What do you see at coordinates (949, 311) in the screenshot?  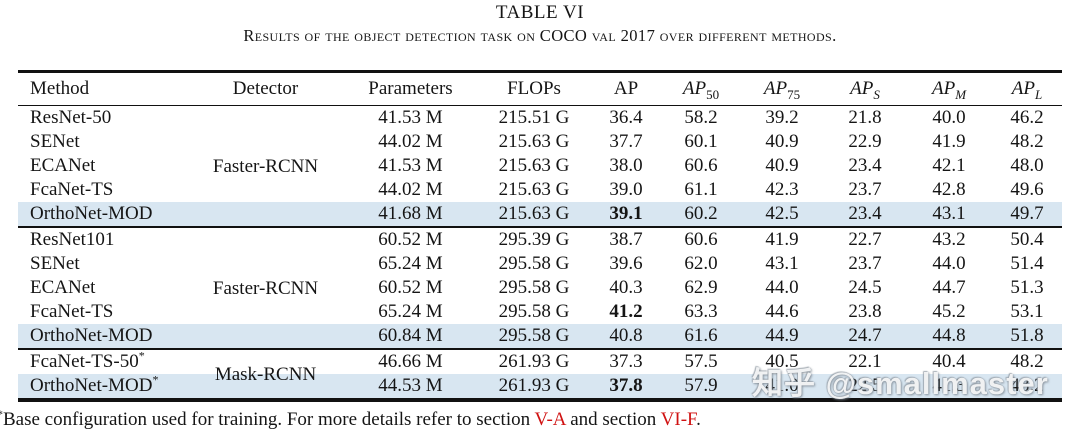 I see `apm-cell: 45.2` at bounding box center [949, 311].